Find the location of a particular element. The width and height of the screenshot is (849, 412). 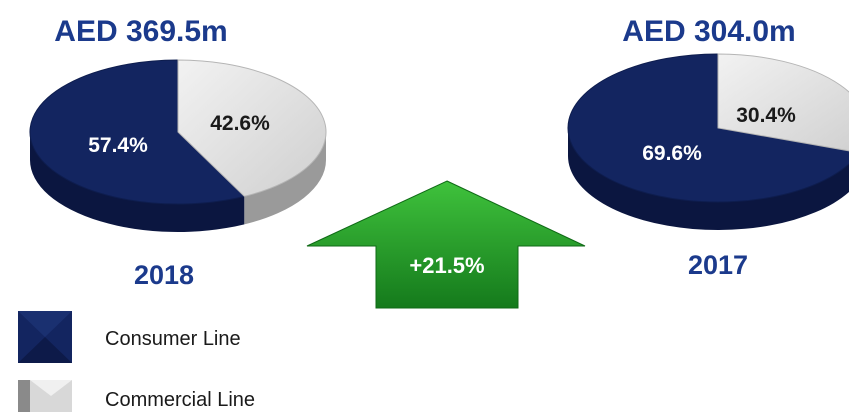

legend-item-consumer: Consumer Line is located at coordinates (129, 337).